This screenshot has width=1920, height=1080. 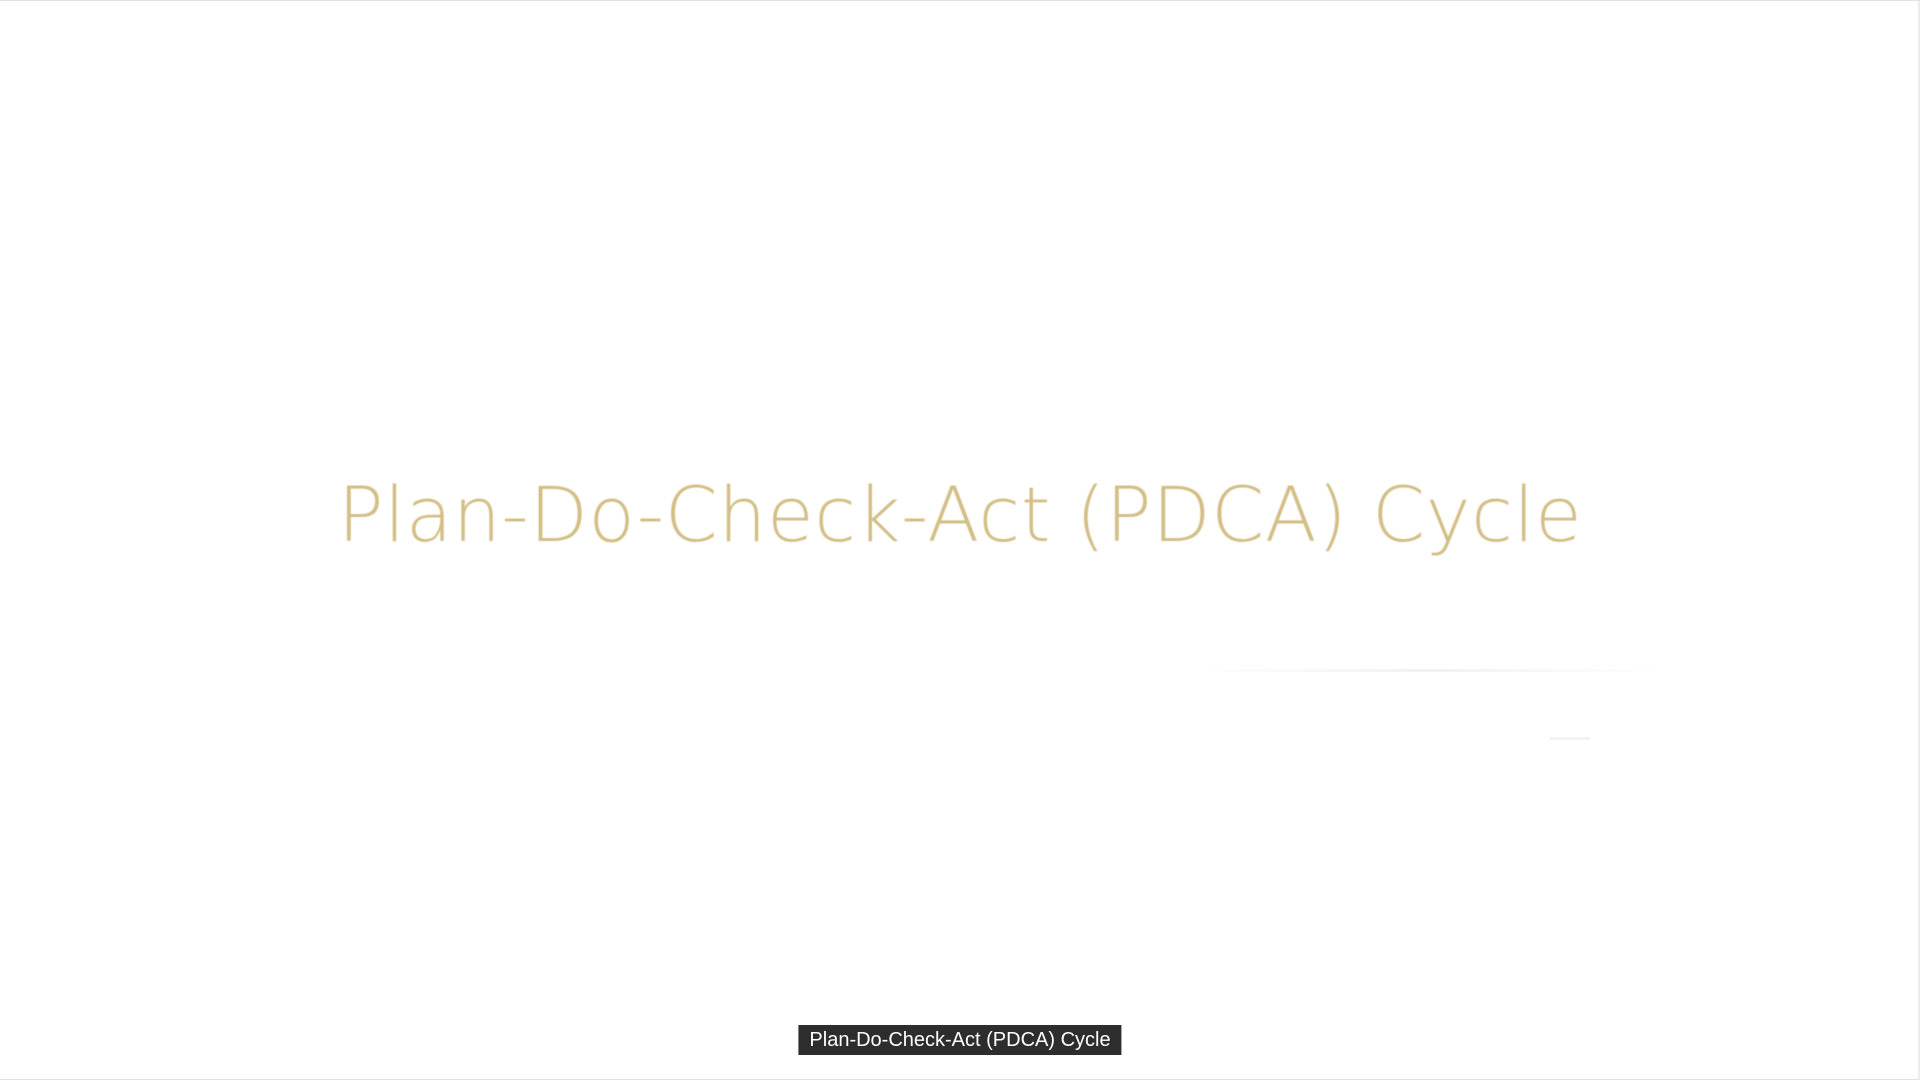 What do you see at coordinates (1430, 670) in the screenshot?
I see `faded-divider` at bounding box center [1430, 670].